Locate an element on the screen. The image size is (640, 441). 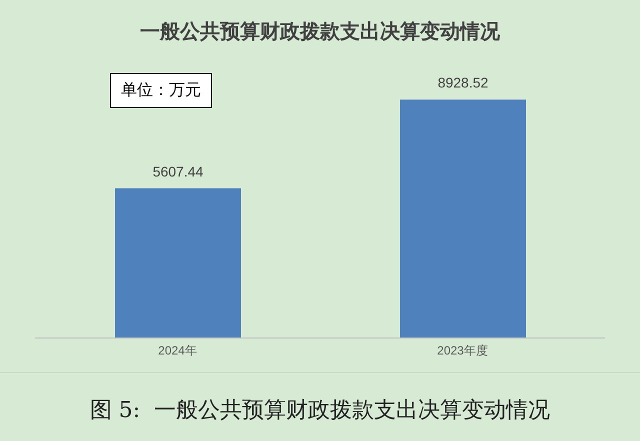
chart-title: 一般公共预算财政拨款支出决算变动情况 is located at coordinates (320, 31).